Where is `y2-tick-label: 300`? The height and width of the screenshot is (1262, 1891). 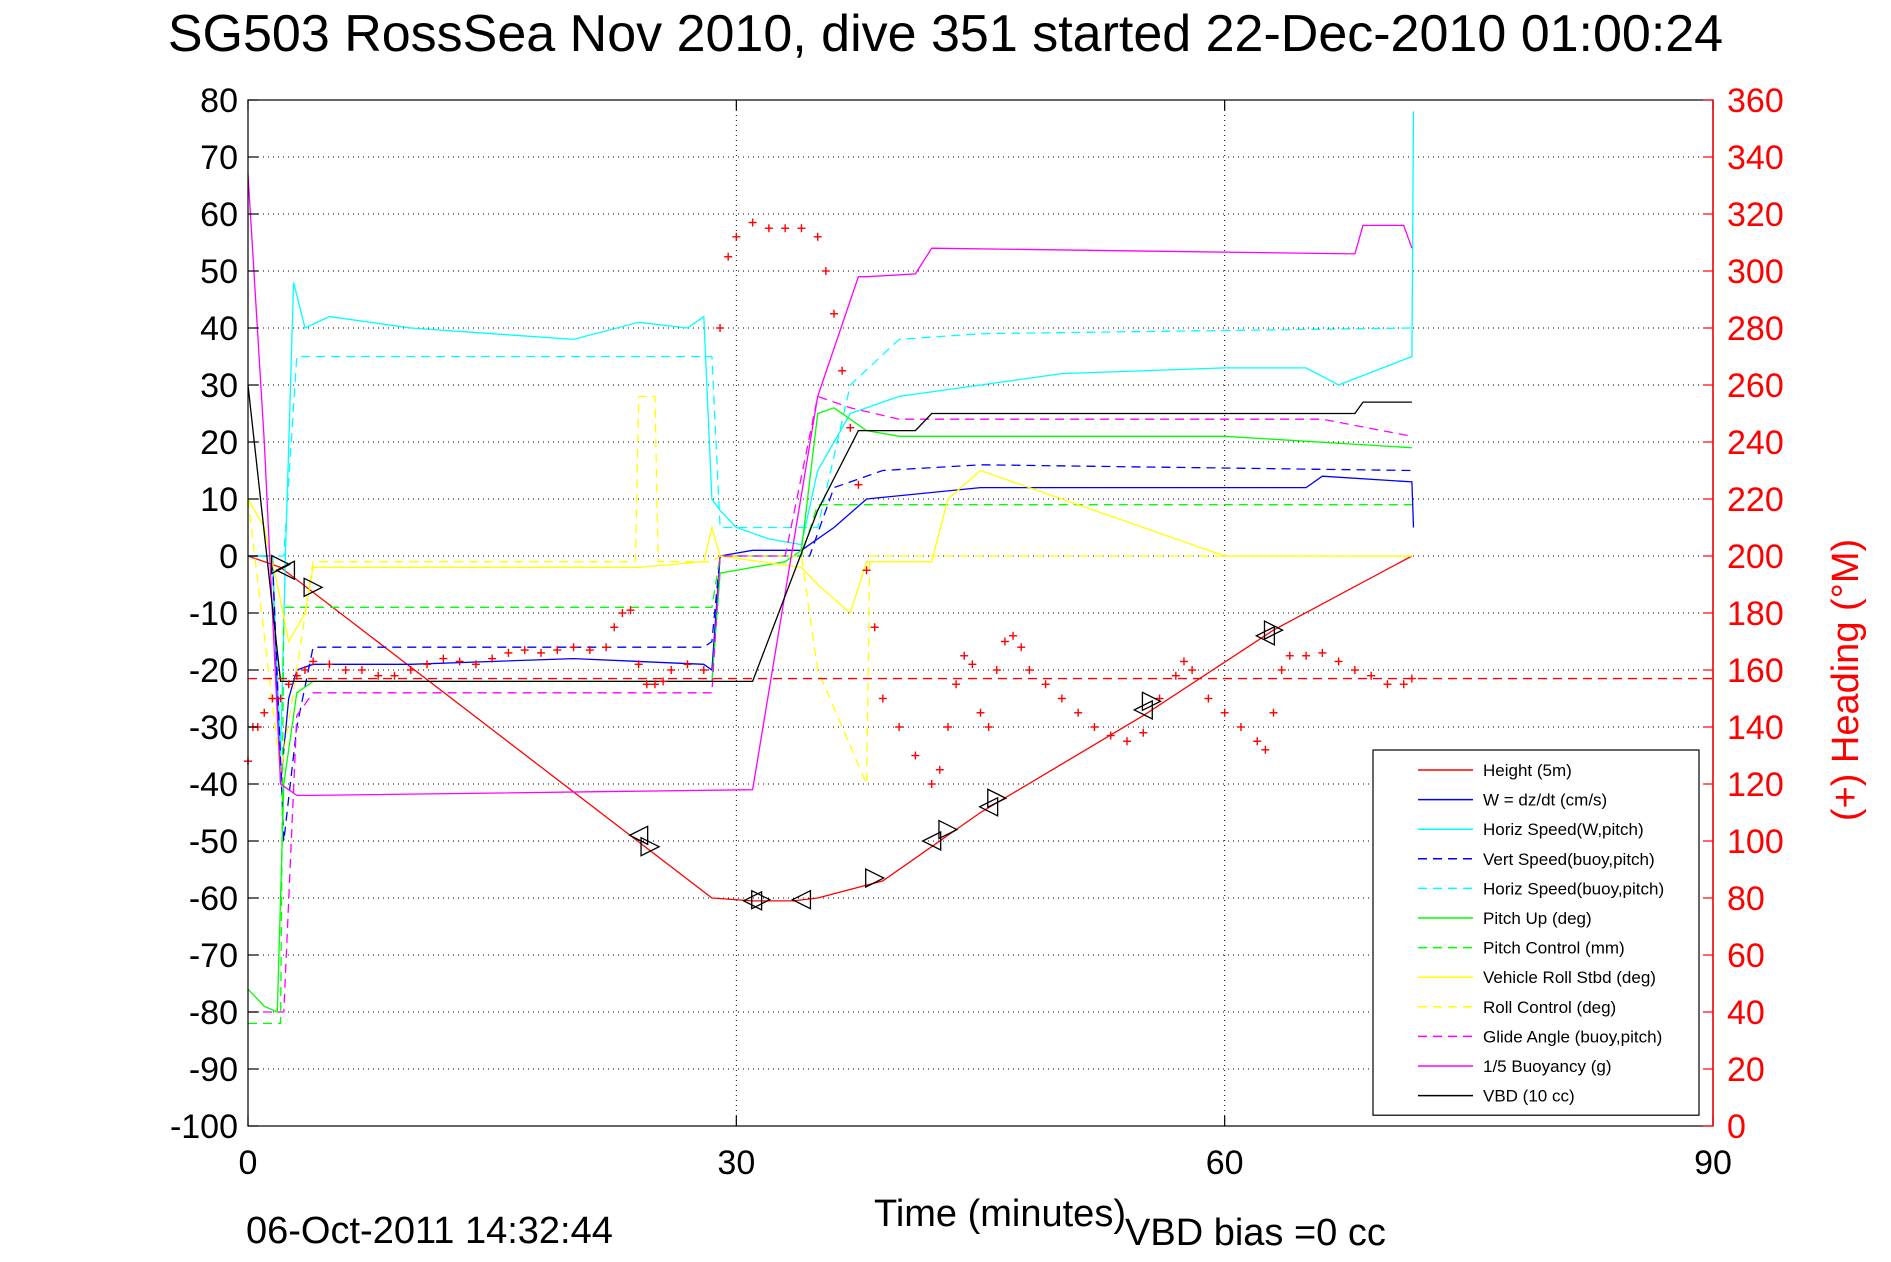
y2-tick-label: 300 is located at coordinates (1755, 272).